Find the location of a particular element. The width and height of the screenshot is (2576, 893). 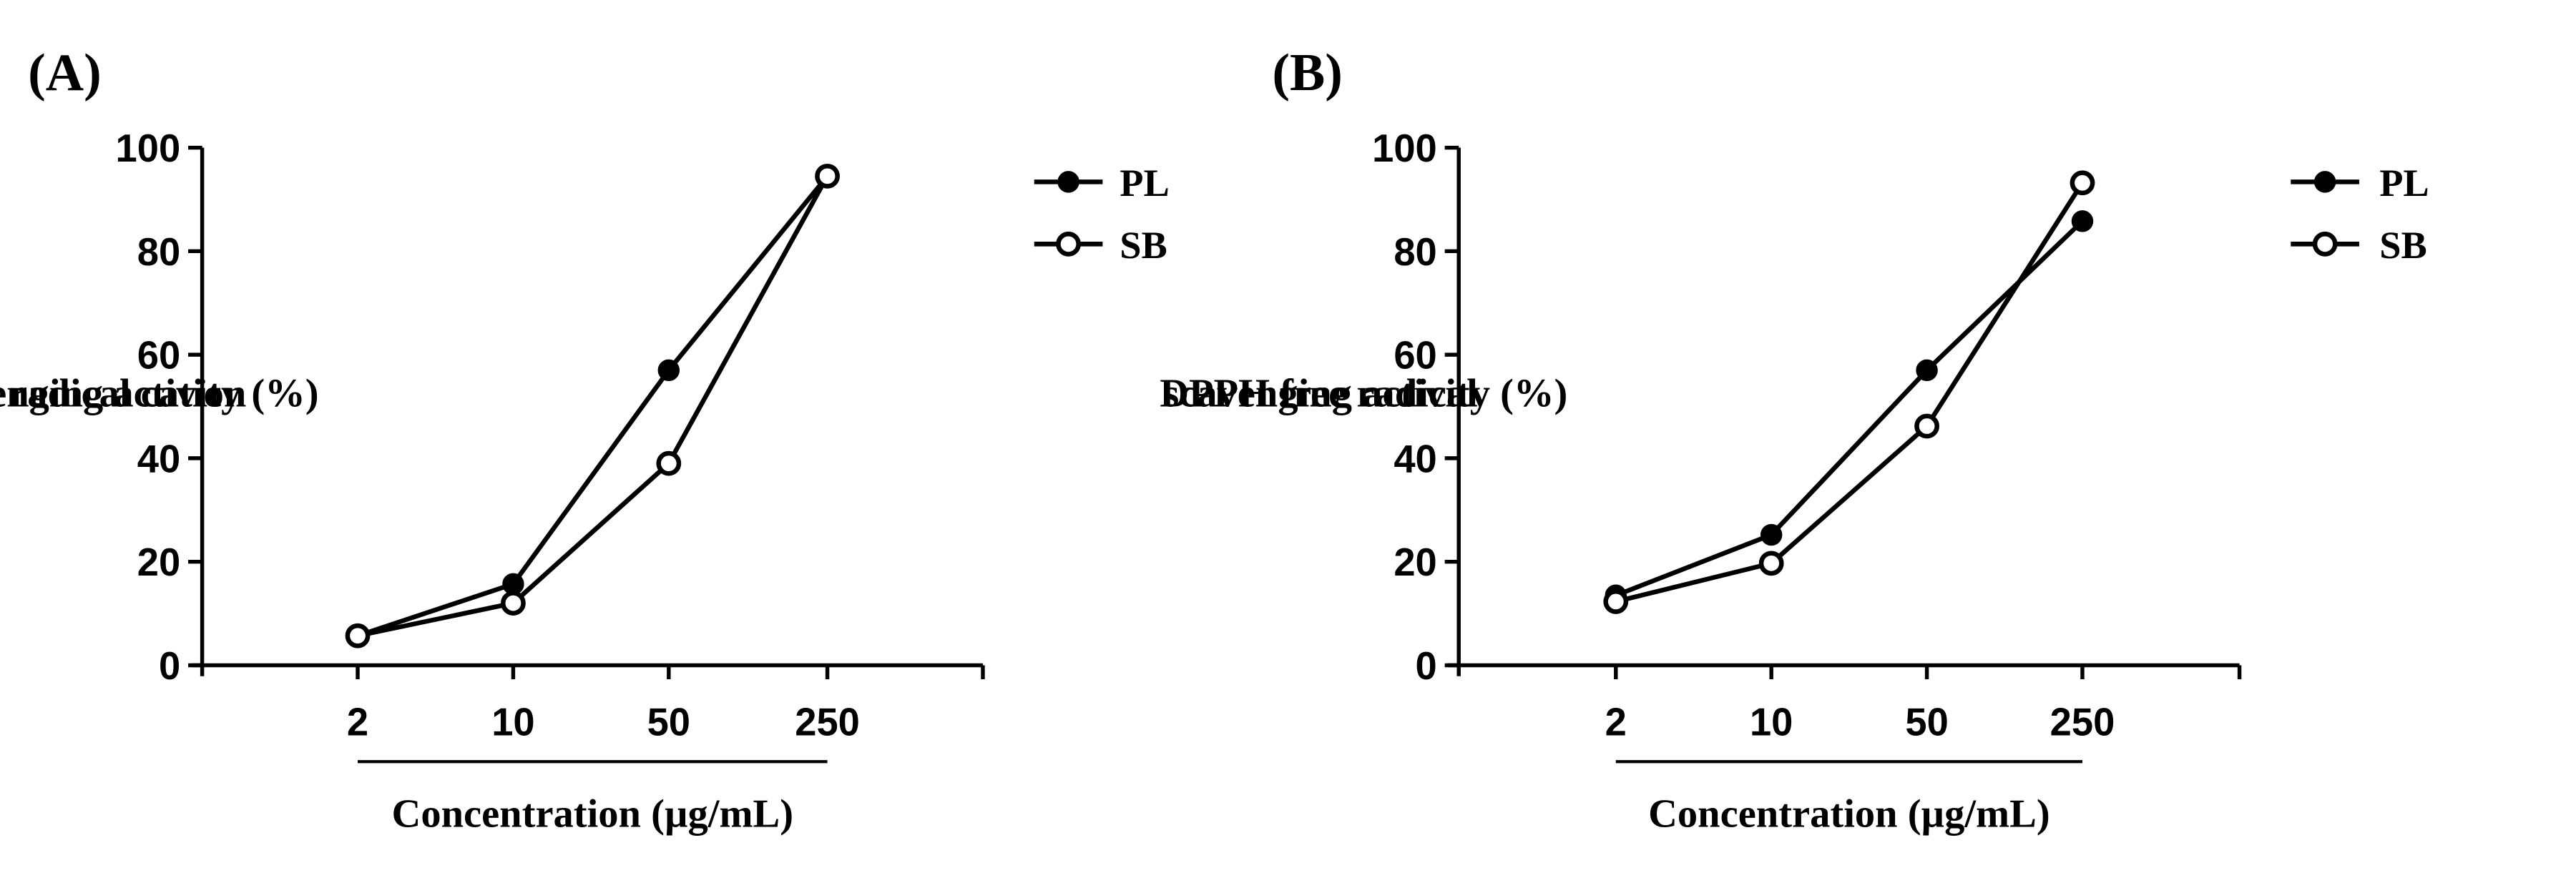

y-axis-title-line: ABTS radical cation is located at coordinates (123, 394).